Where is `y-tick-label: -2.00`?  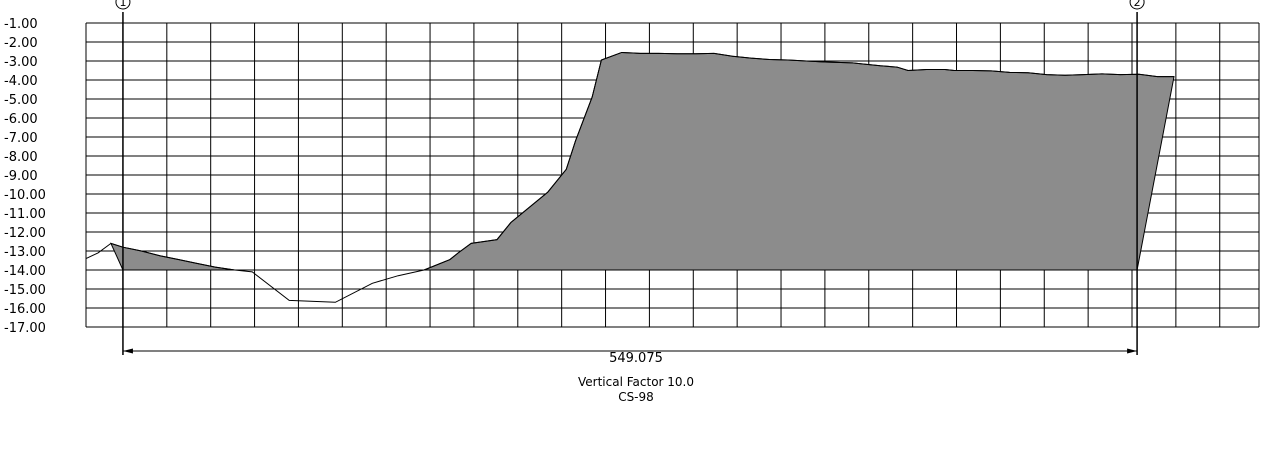
y-tick-label: -2.00 is located at coordinates (21, 43).